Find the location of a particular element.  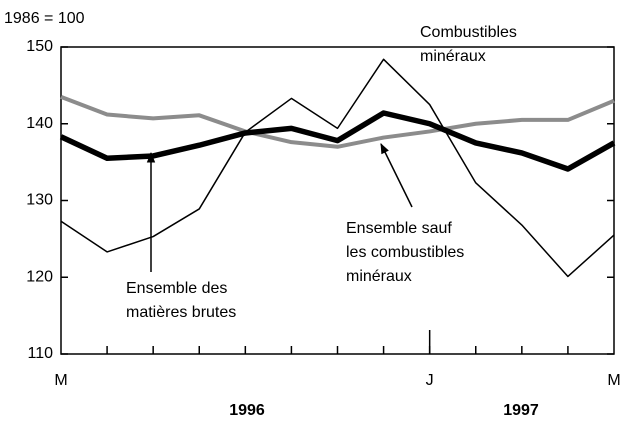

series-label: matières brutes is located at coordinates (181, 312).